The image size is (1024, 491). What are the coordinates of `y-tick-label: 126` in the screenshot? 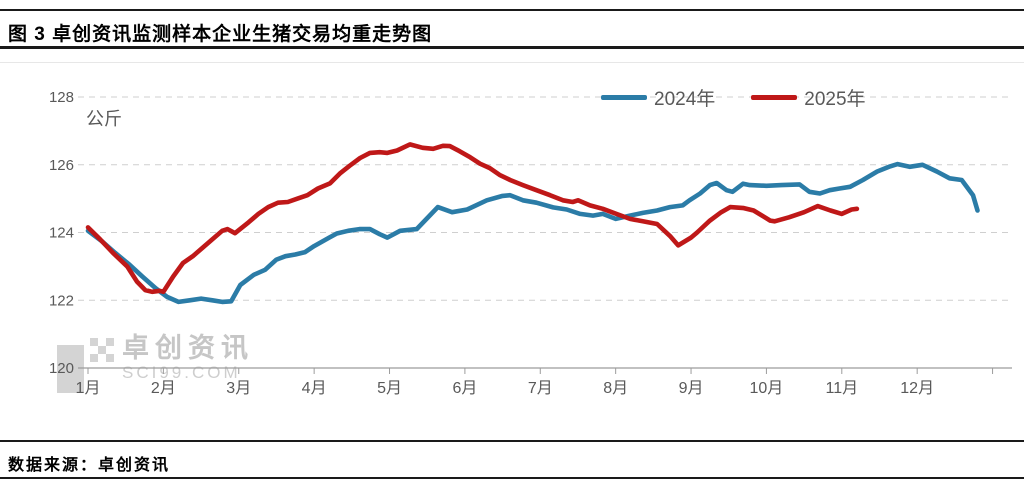 It's located at (61, 165).